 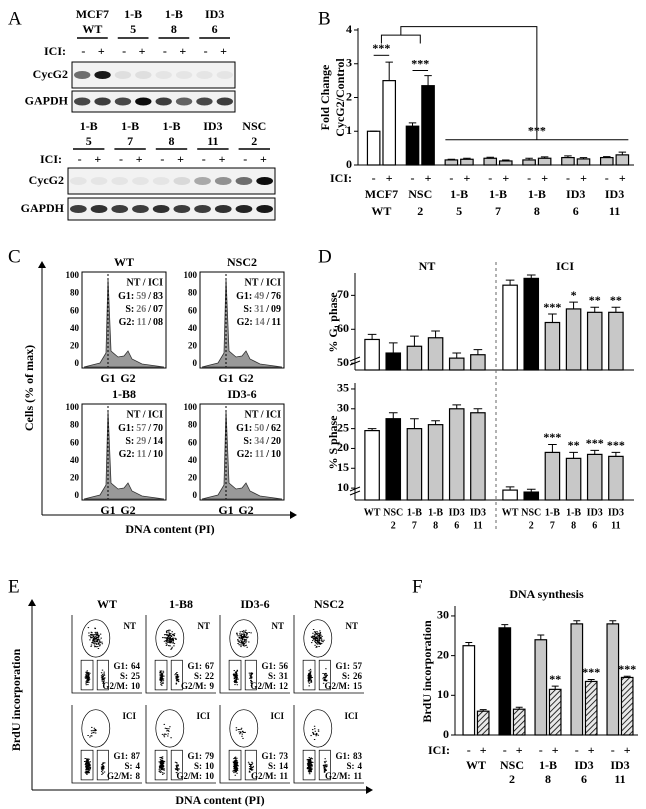 What do you see at coordinates (324, 18) in the screenshot?
I see `panel-letter: B` at bounding box center [324, 18].